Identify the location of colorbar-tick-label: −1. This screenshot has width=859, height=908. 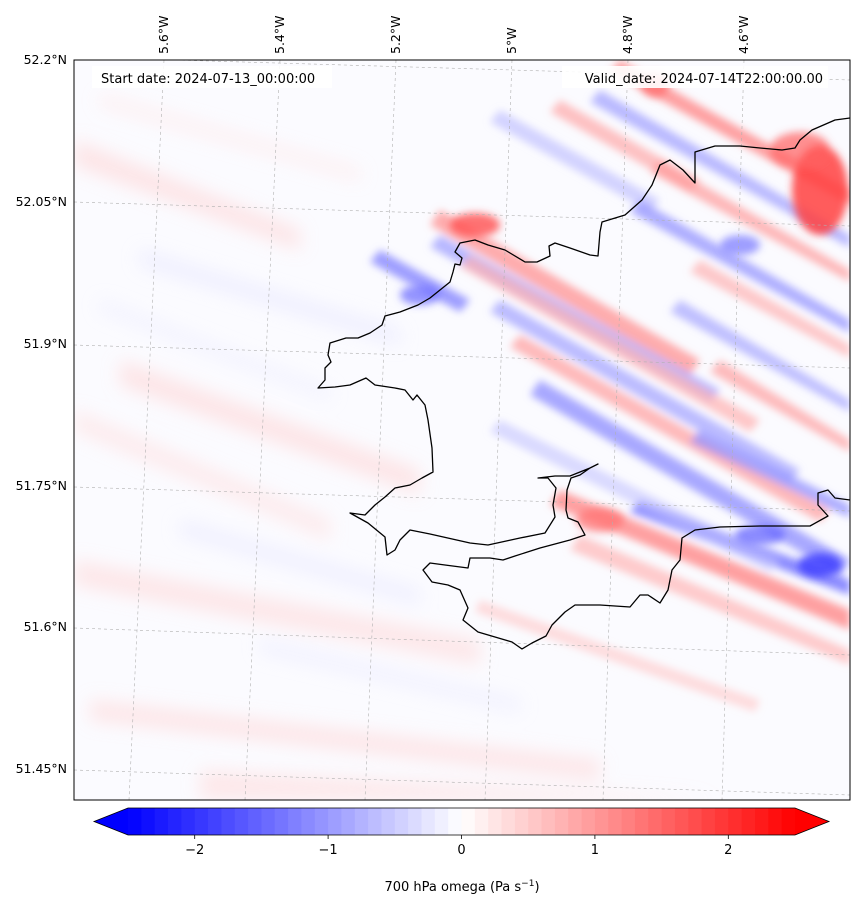
(328, 850).